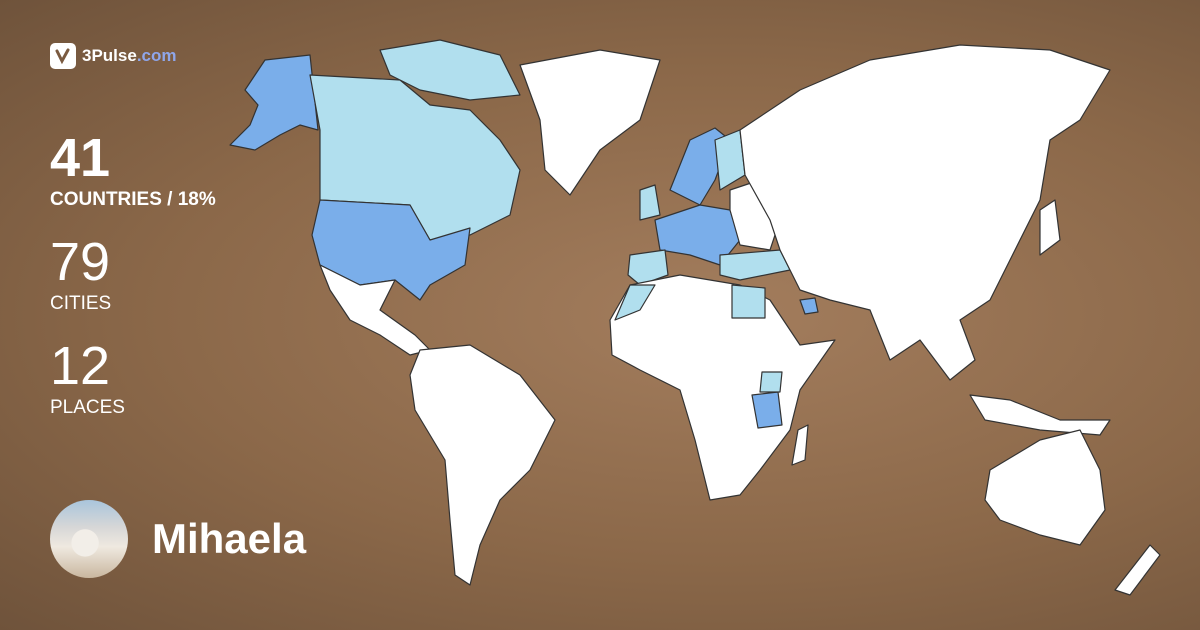  I want to click on region-uae, so click(809, 306).